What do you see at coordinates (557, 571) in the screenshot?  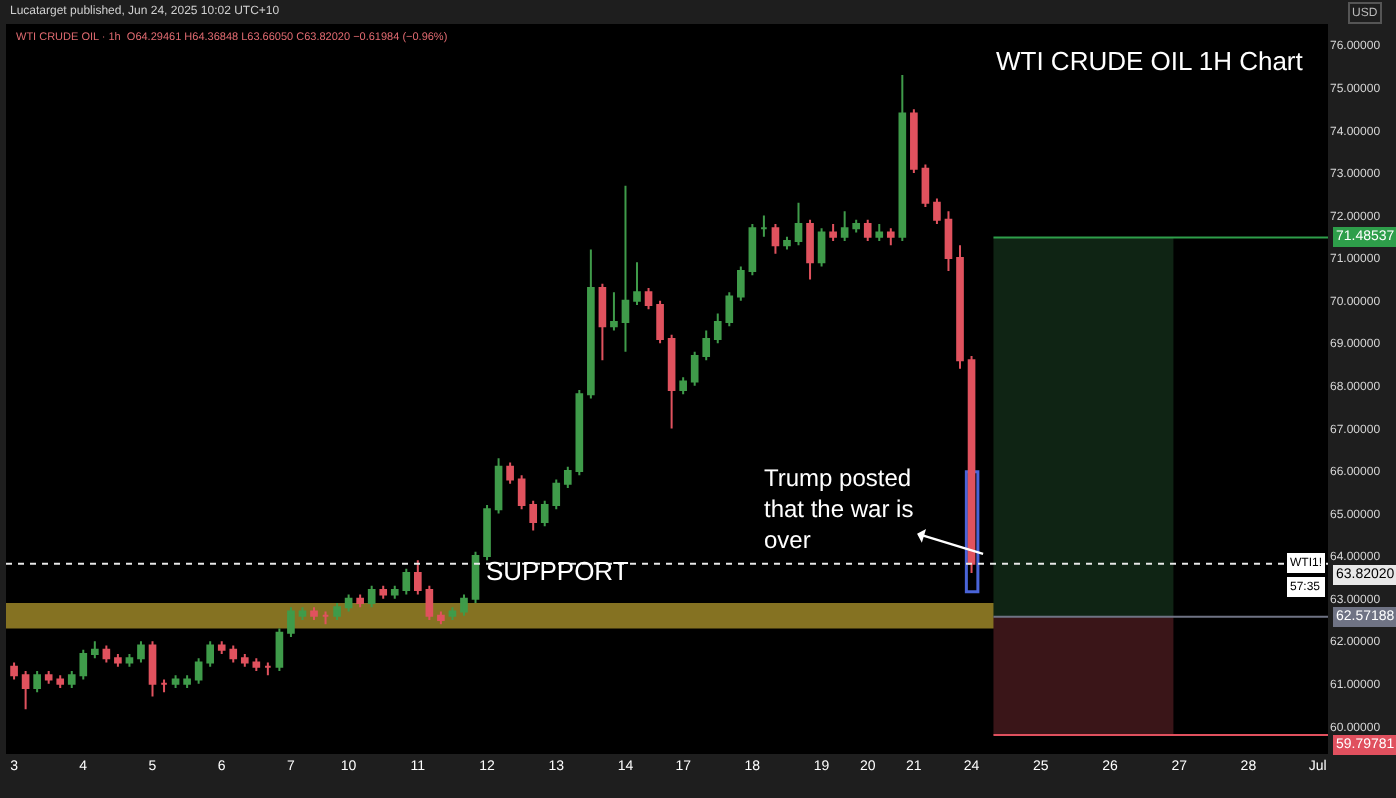 I see `band-label: SUPPPORT` at bounding box center [557, 571].